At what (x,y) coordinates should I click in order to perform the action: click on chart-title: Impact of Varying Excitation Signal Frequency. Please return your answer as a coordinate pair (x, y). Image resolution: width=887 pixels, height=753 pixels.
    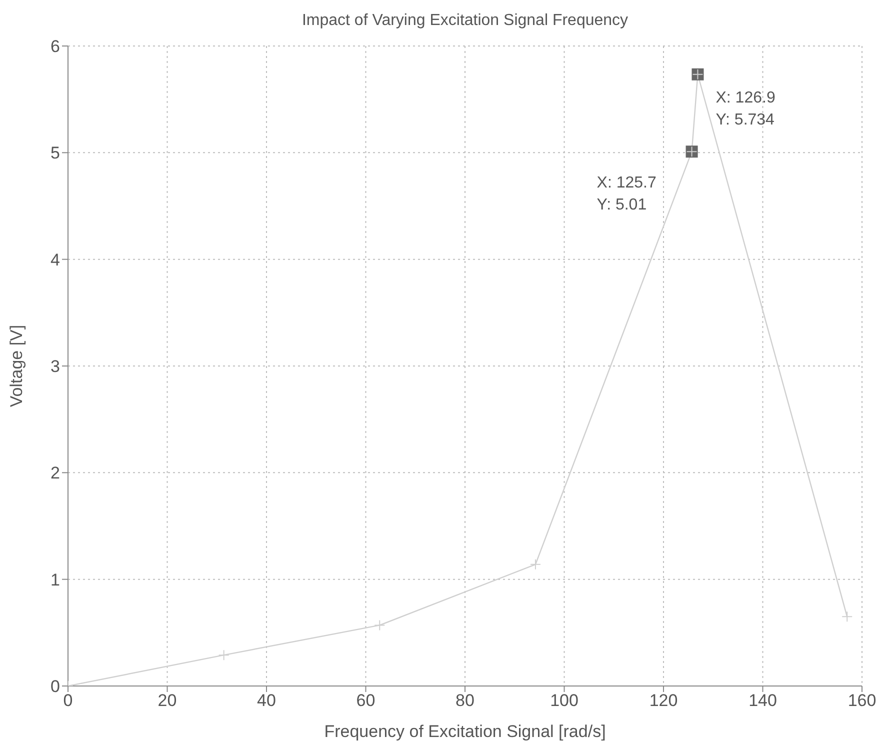
    Looking at the image, I should click on (465, 21).